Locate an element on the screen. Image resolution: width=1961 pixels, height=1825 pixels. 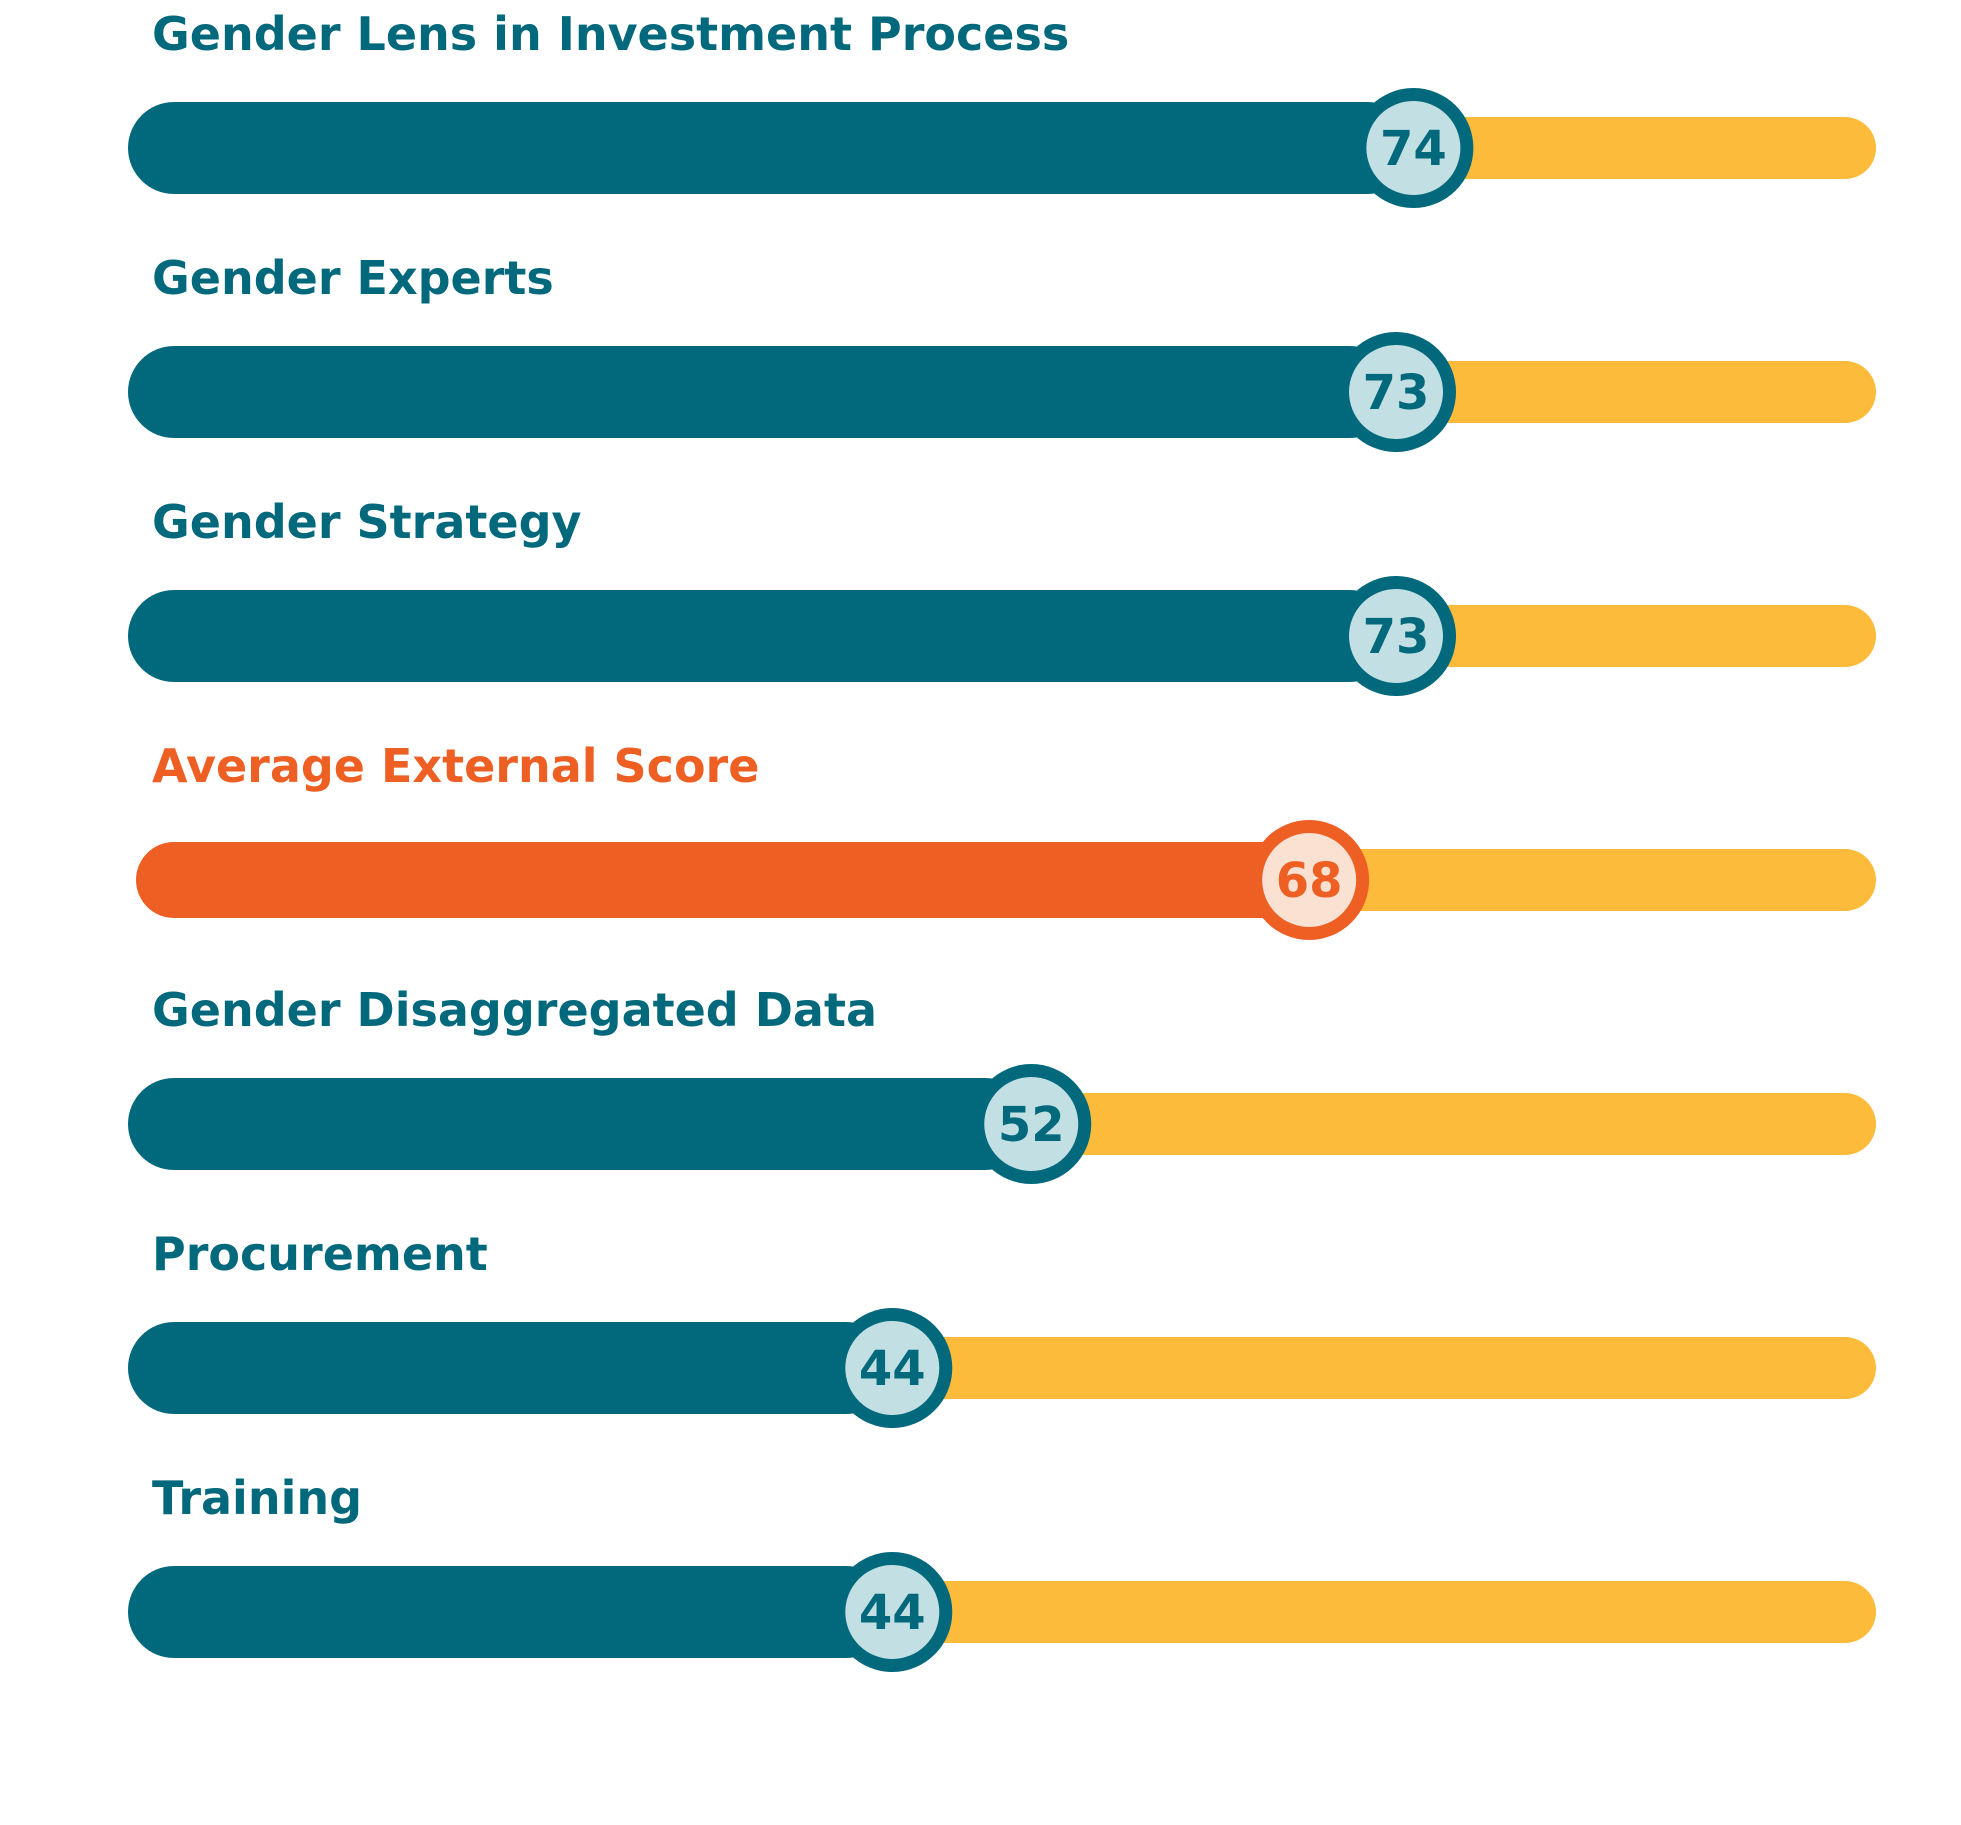
category-label: Procurement is located at coordinates (320, 1254).